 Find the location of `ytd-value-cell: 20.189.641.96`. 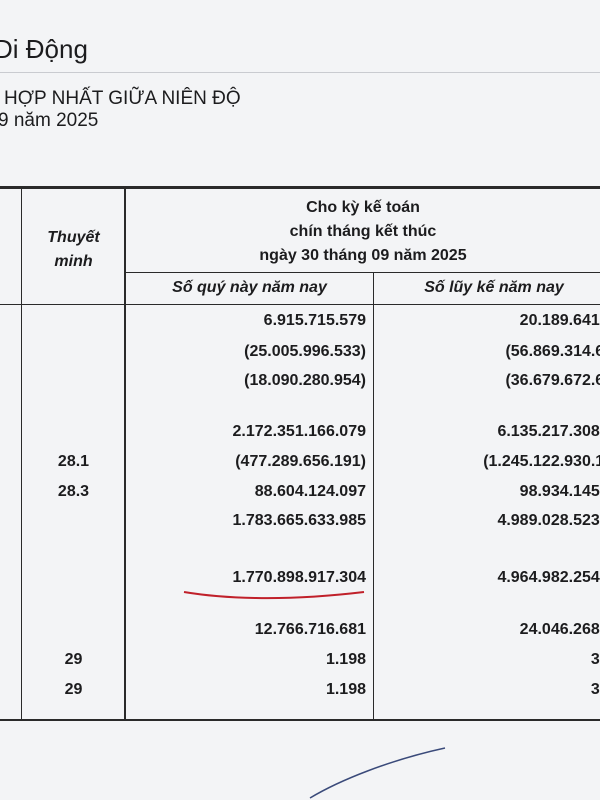

ytd-value-cell: 20.189.641.96 is located at coordinates (559, 320).